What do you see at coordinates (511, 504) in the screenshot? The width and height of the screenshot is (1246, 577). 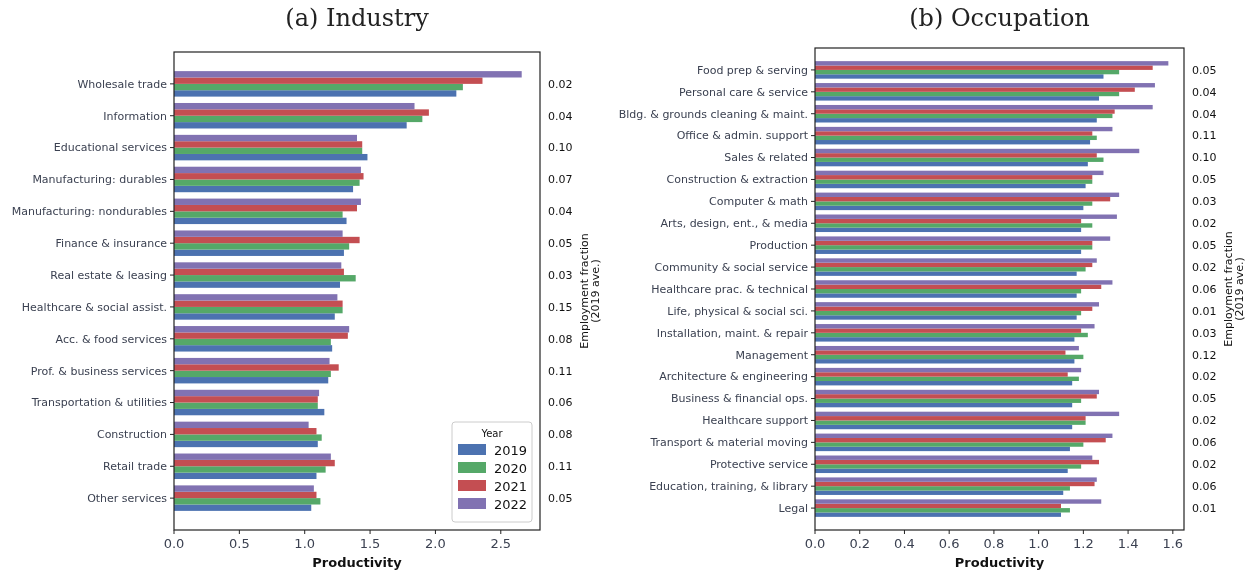 I see `legend-label: 2022` at bounding box center [511, 504].